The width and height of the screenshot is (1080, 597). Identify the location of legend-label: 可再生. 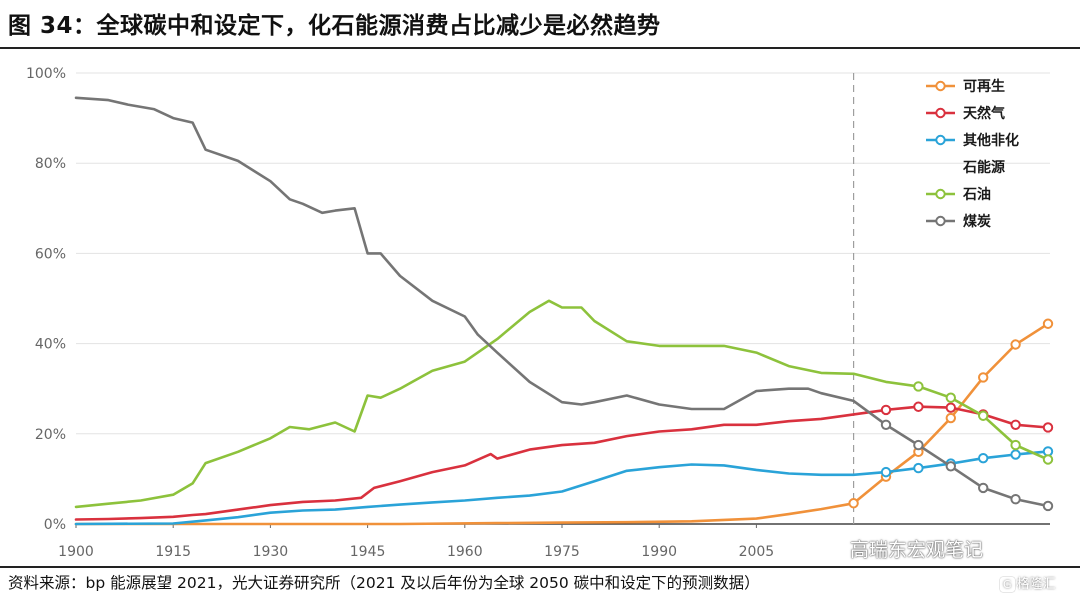
(984, 86).